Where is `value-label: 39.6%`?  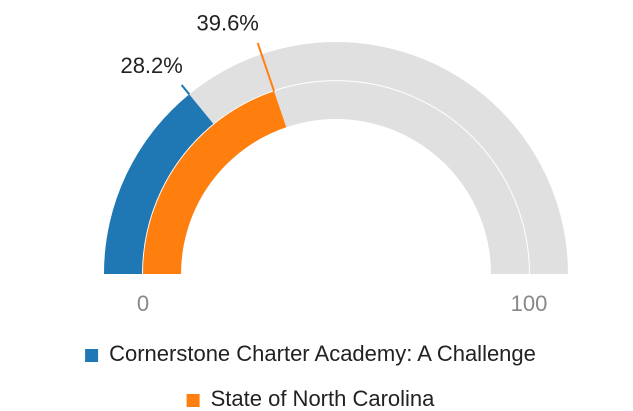 value-label: 39.6% is located at coordinates (227, 23).